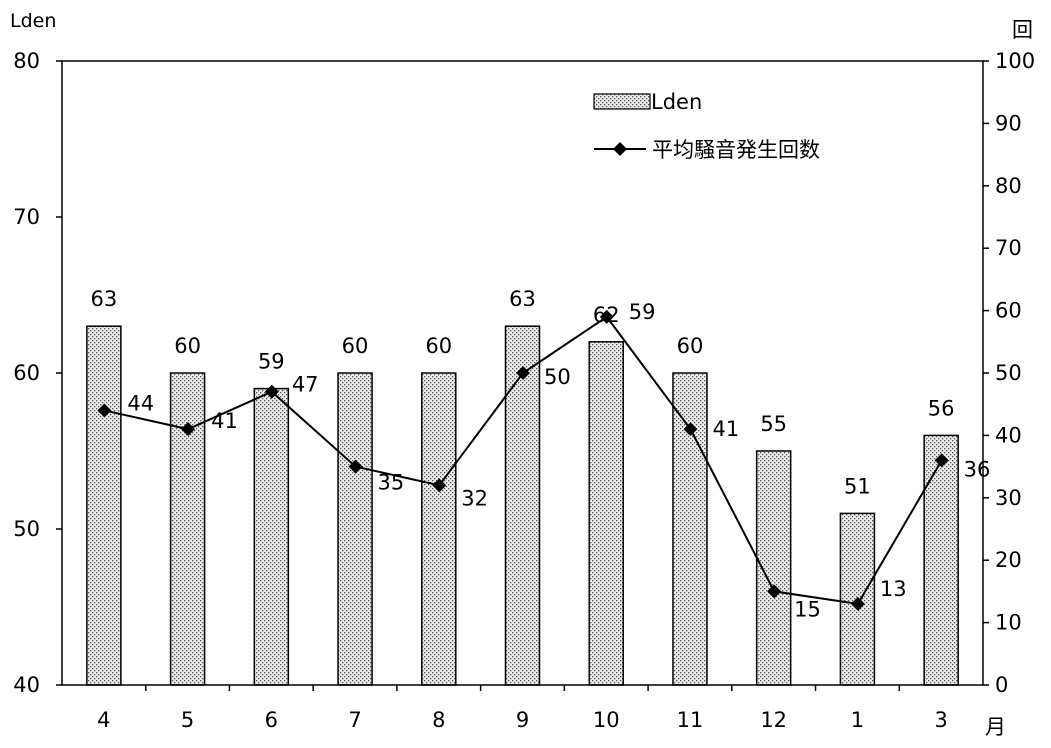 The width and height of the screenshot is (1051, 748). I want to click on line-value-label-6: 47, so click(305, 385).